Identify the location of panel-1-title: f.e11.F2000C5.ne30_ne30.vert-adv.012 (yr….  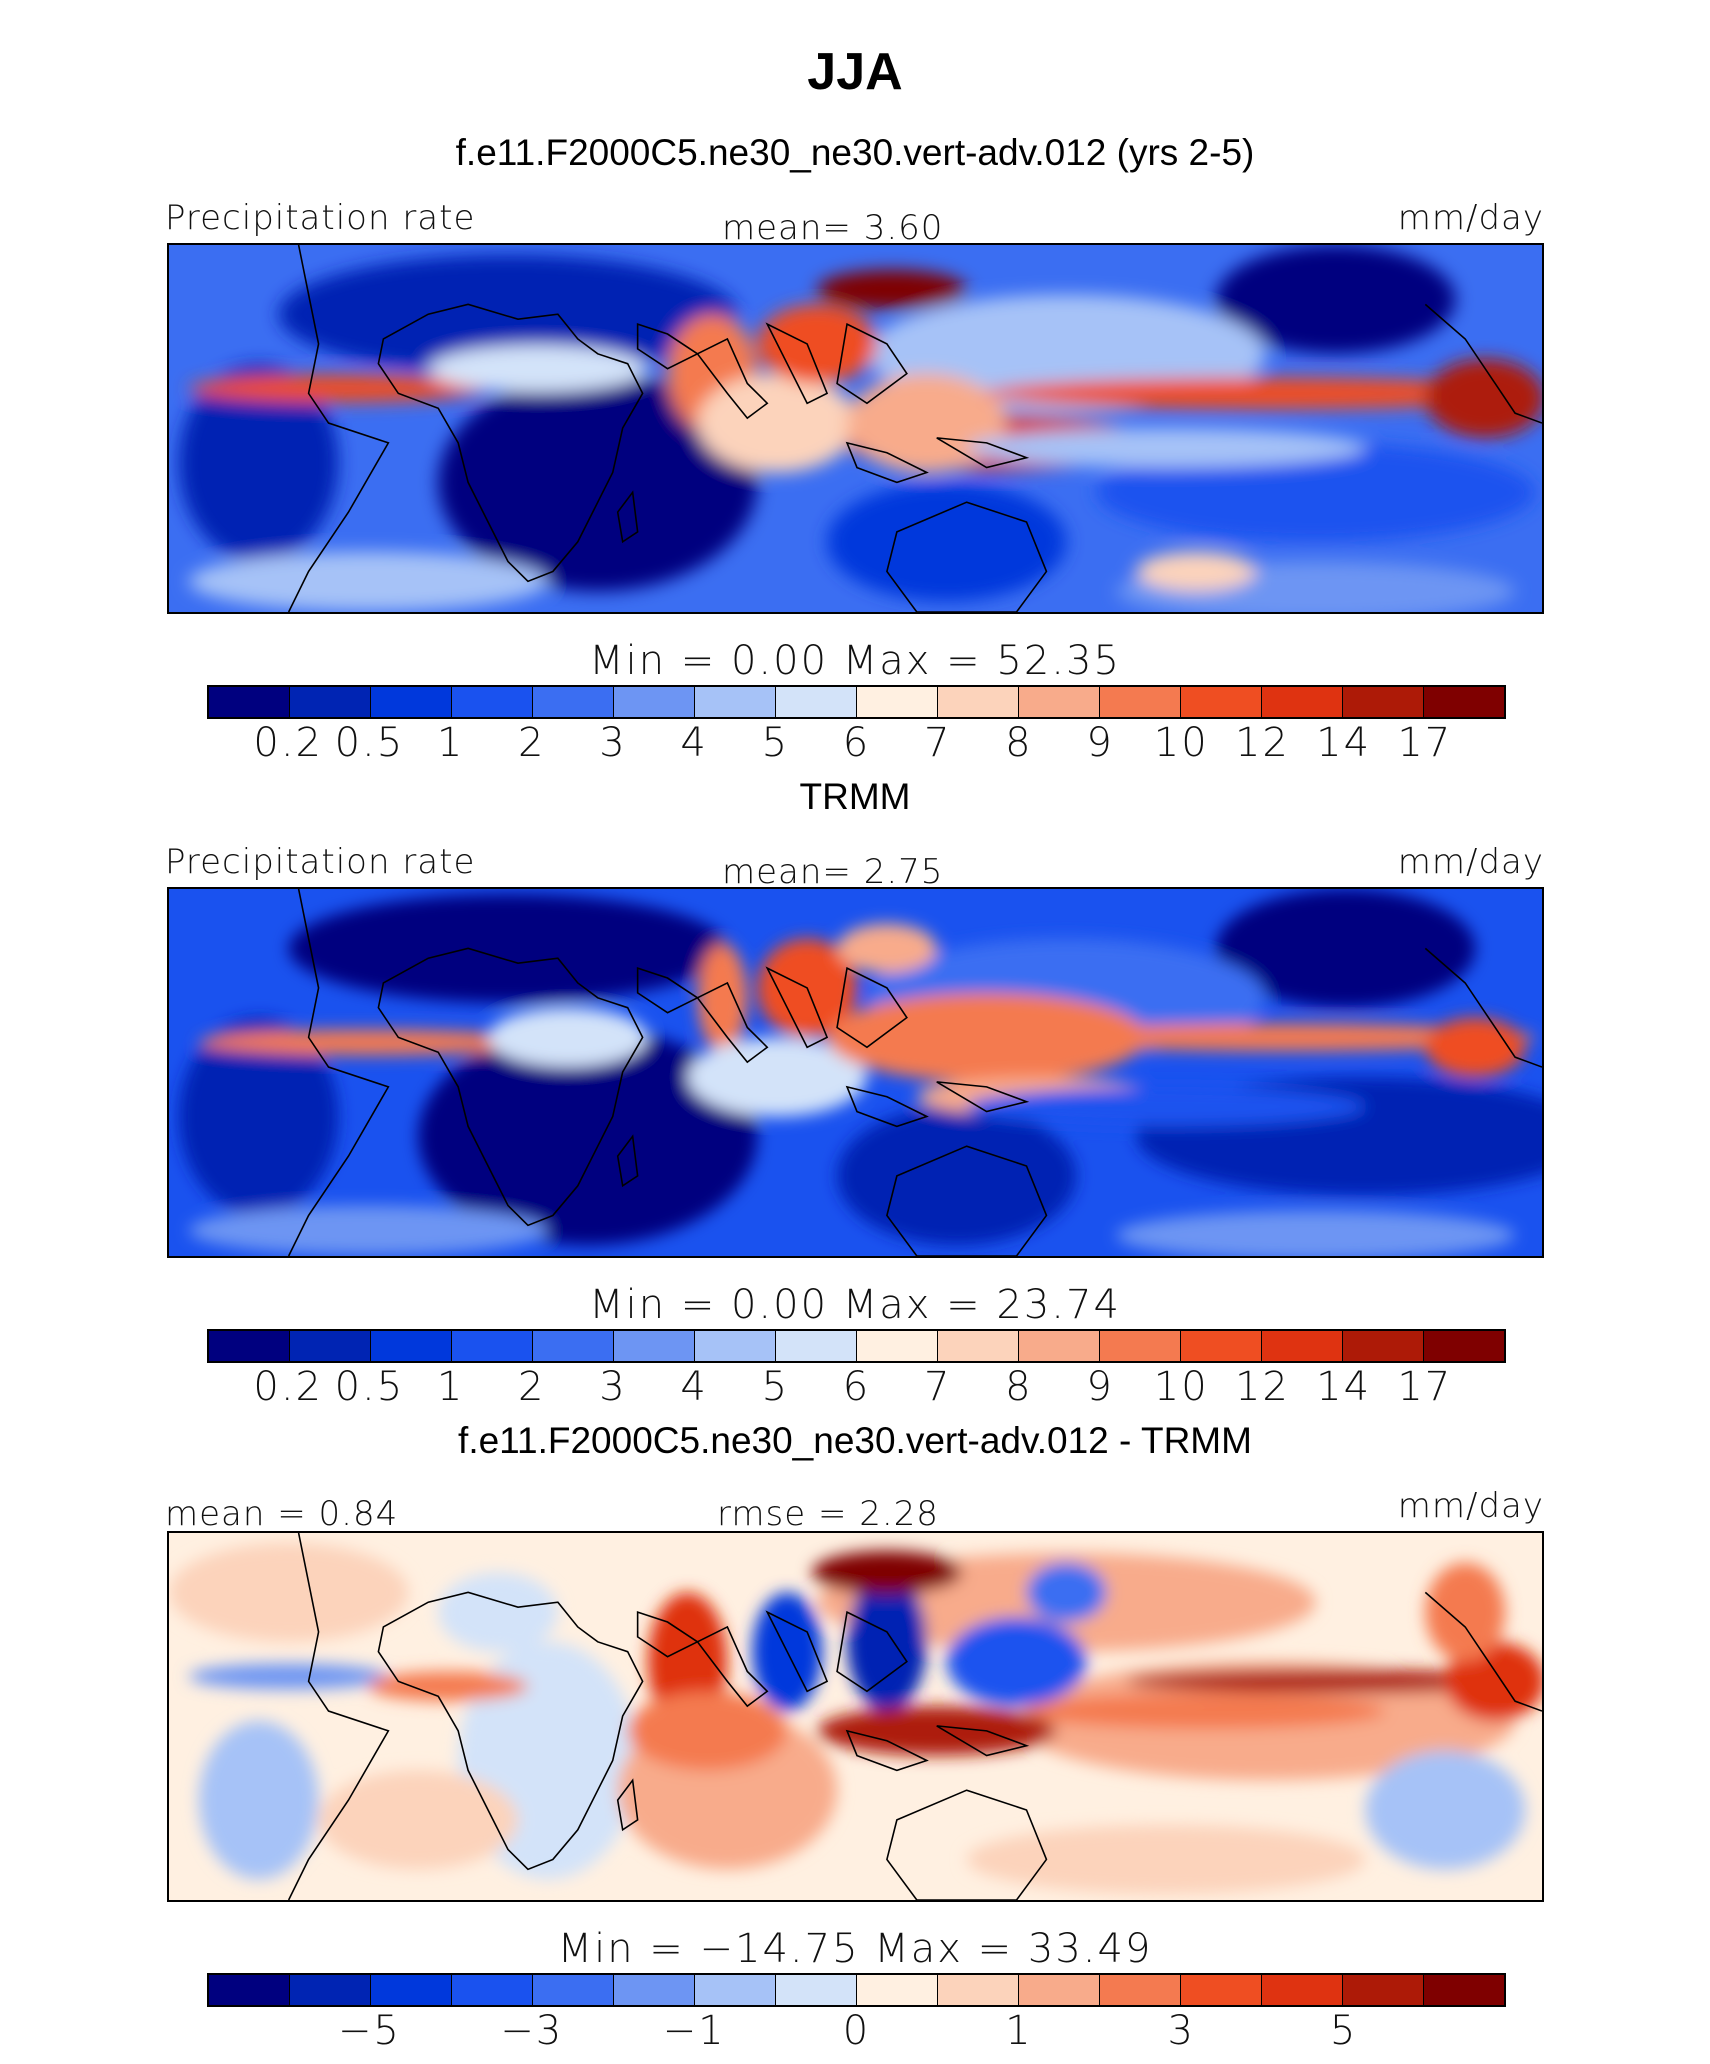
(855, 152).